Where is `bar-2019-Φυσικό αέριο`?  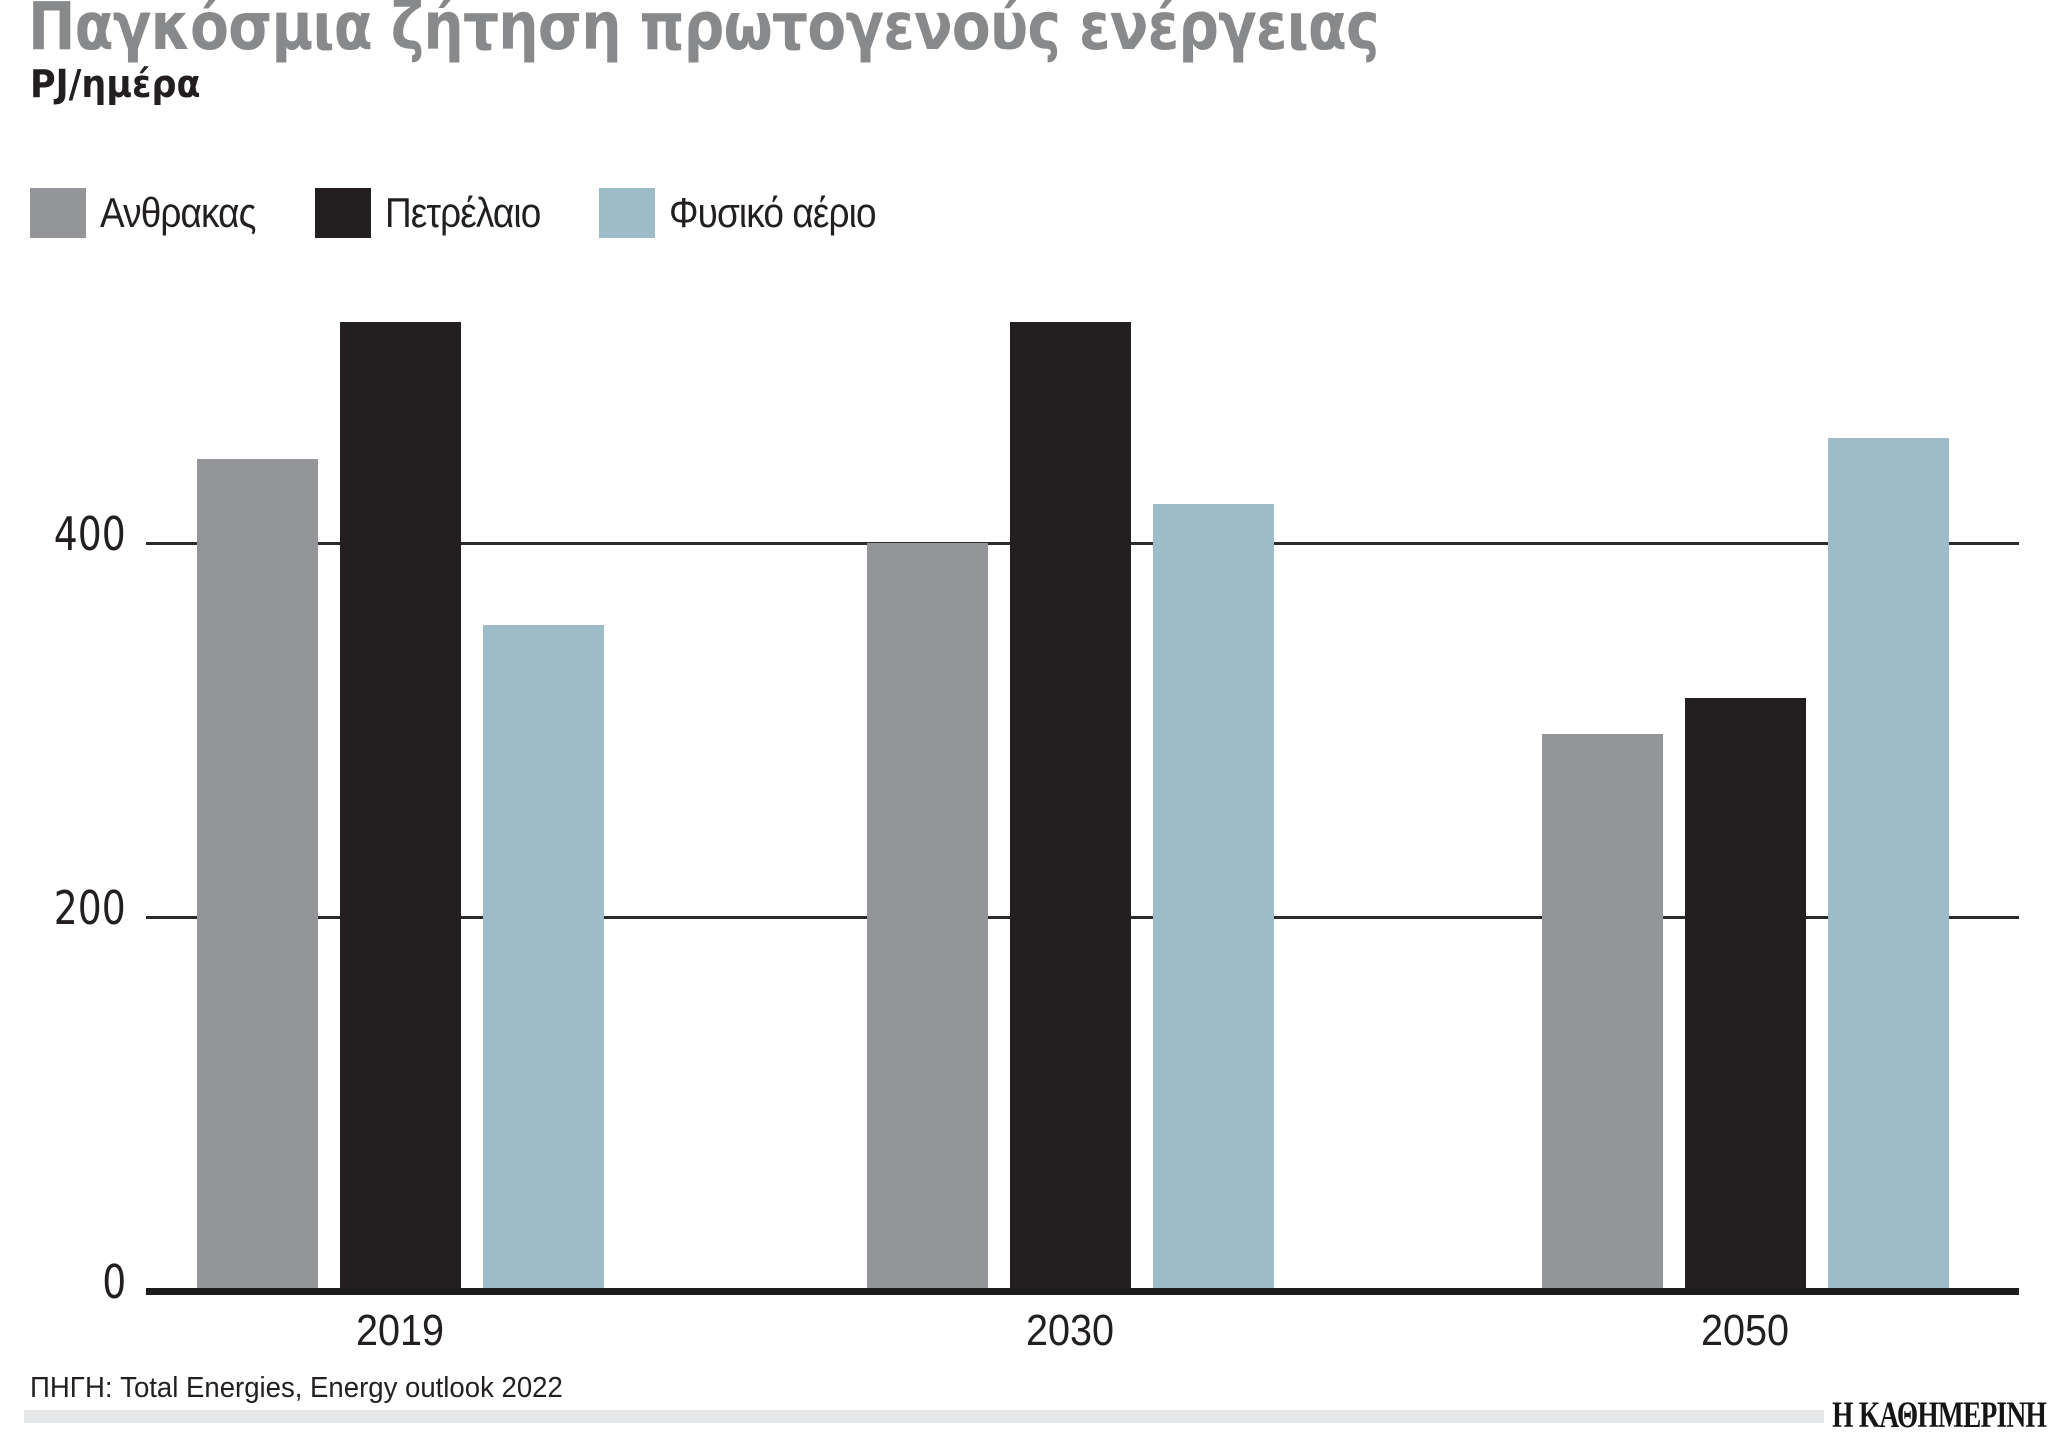
bar-2019-Φυσικό αέριο is located at coordinates (543, 958).